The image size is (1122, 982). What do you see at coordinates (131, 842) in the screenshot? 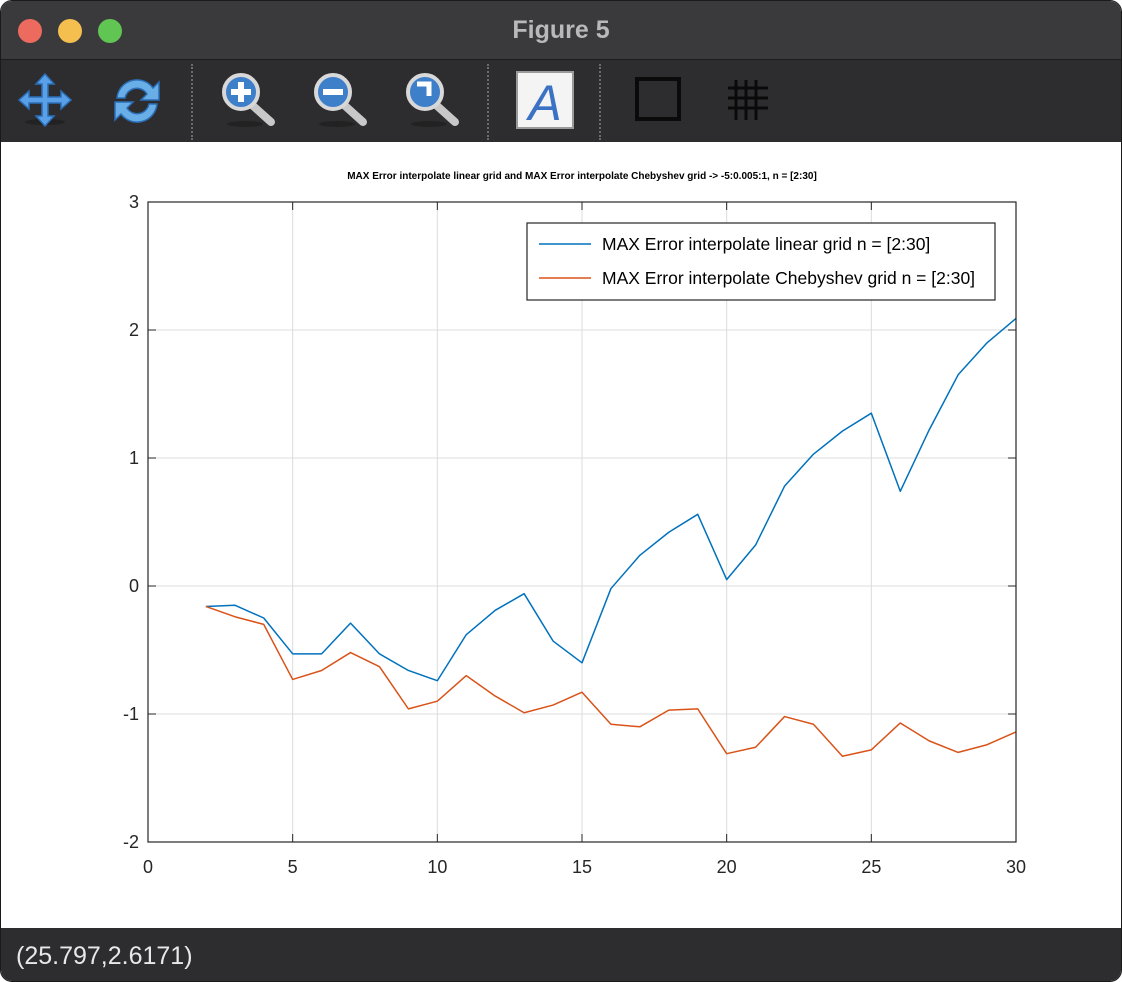
I see `y-tick-label: -2` at bounding box center [131, 842].